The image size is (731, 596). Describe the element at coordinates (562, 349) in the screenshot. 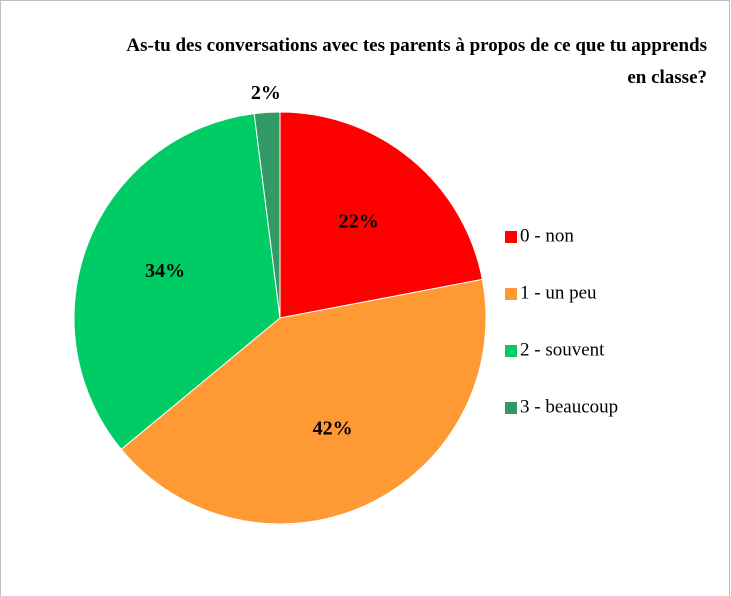

I see `legend-label: 2 - souvent` at that location.